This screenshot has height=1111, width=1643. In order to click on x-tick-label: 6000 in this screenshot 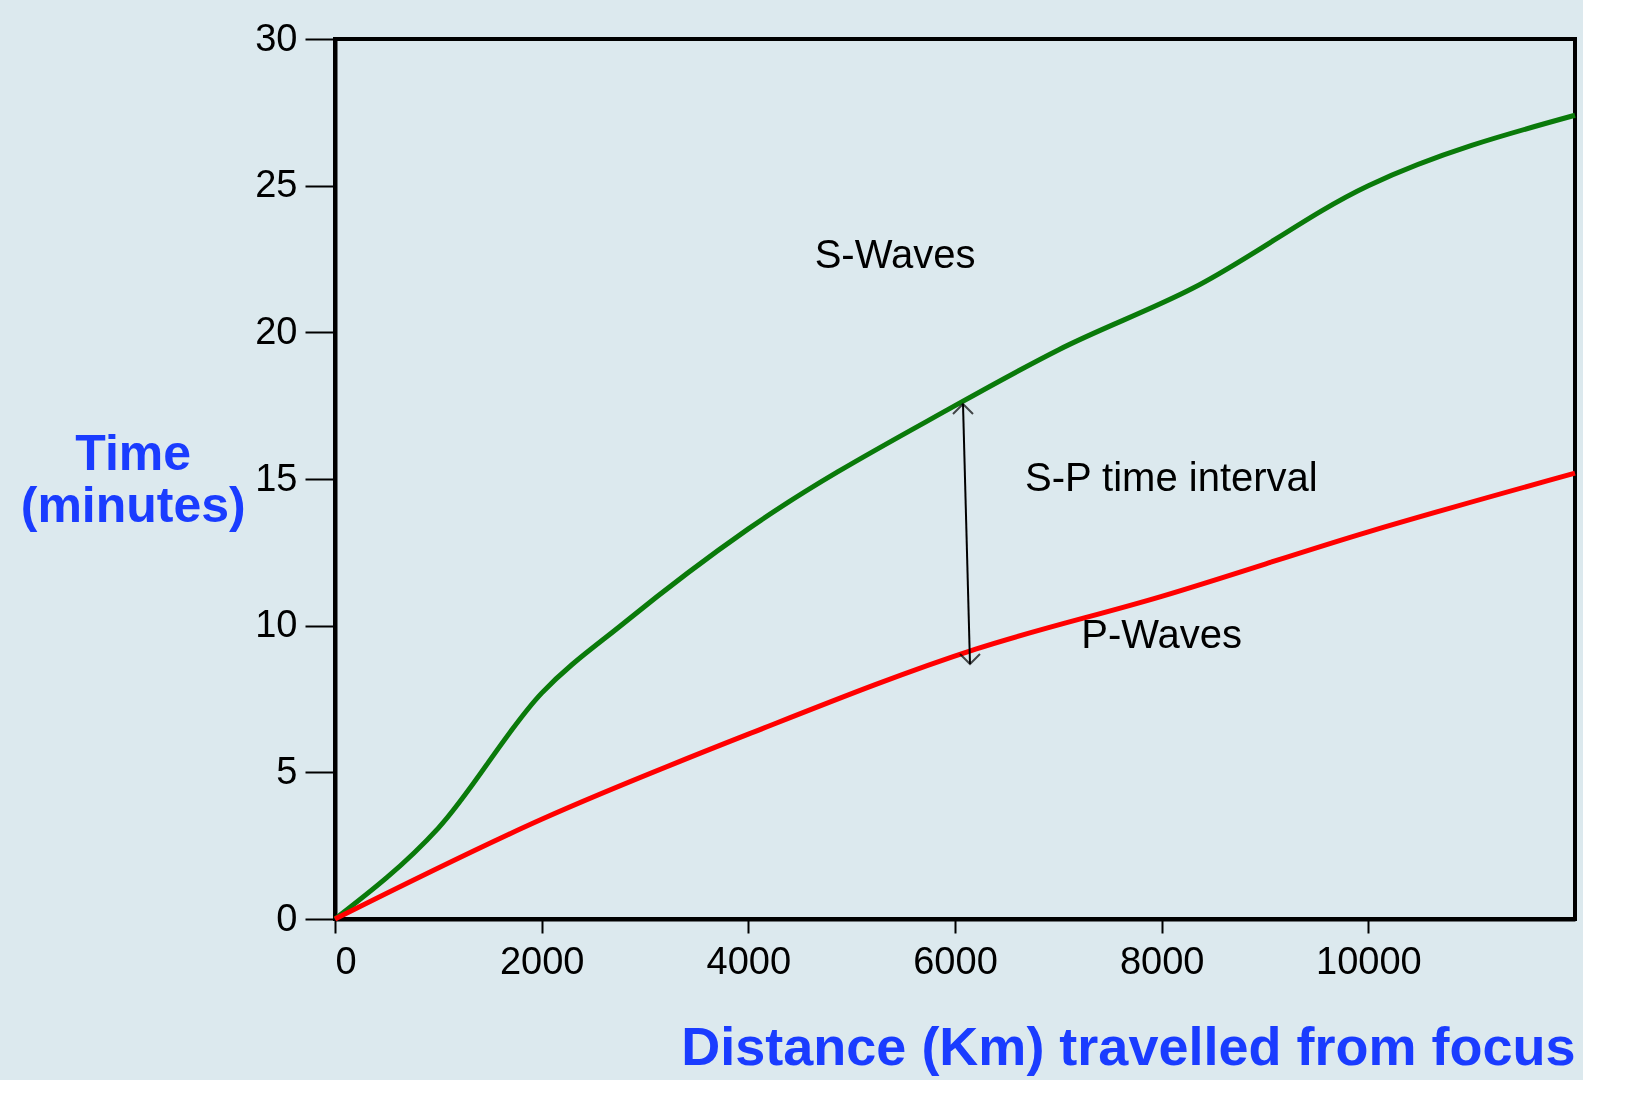, I will do `click(955, 960)`.